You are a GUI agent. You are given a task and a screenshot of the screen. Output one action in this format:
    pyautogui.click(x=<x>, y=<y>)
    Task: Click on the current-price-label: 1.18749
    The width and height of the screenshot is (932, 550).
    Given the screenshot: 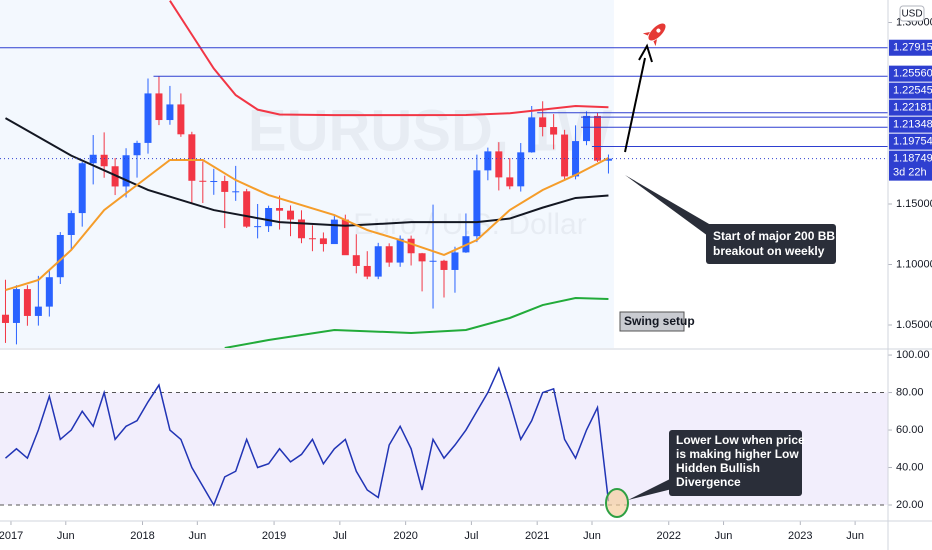 What is the action you would take?
    pyautogui.click(x=912, y=159)
    